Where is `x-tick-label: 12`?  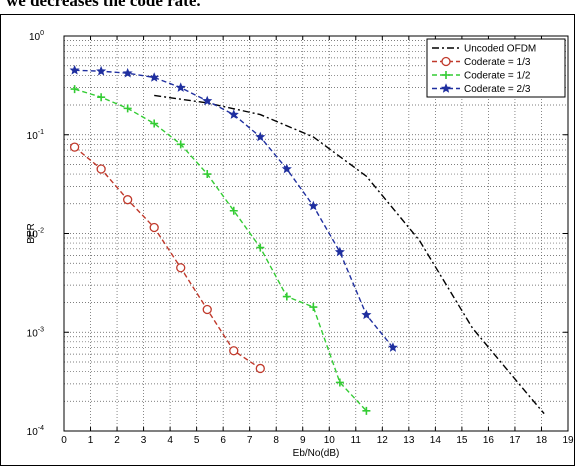 x-tick-label: 12 is located at coordinates (383, 440).